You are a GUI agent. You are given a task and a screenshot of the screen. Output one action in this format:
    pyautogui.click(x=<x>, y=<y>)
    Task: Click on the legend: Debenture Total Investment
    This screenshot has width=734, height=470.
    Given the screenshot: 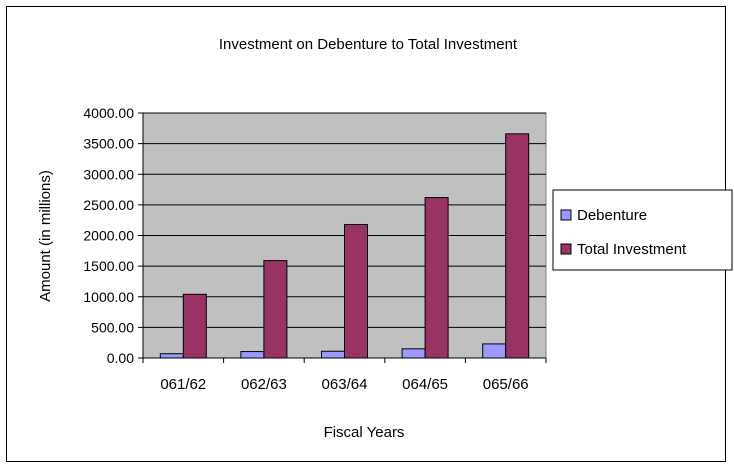 What is the action you would take?
    pyautogui.click(x=642, y=230)
    